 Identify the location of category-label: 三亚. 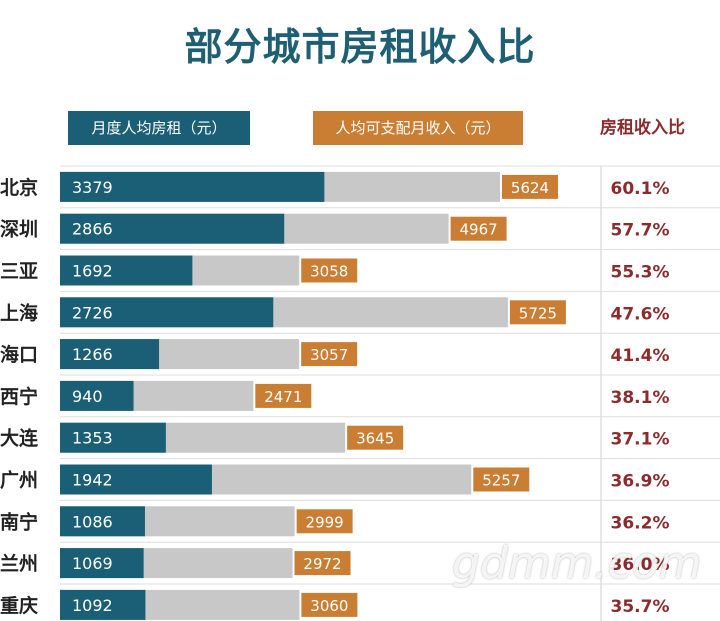
(19, 272).